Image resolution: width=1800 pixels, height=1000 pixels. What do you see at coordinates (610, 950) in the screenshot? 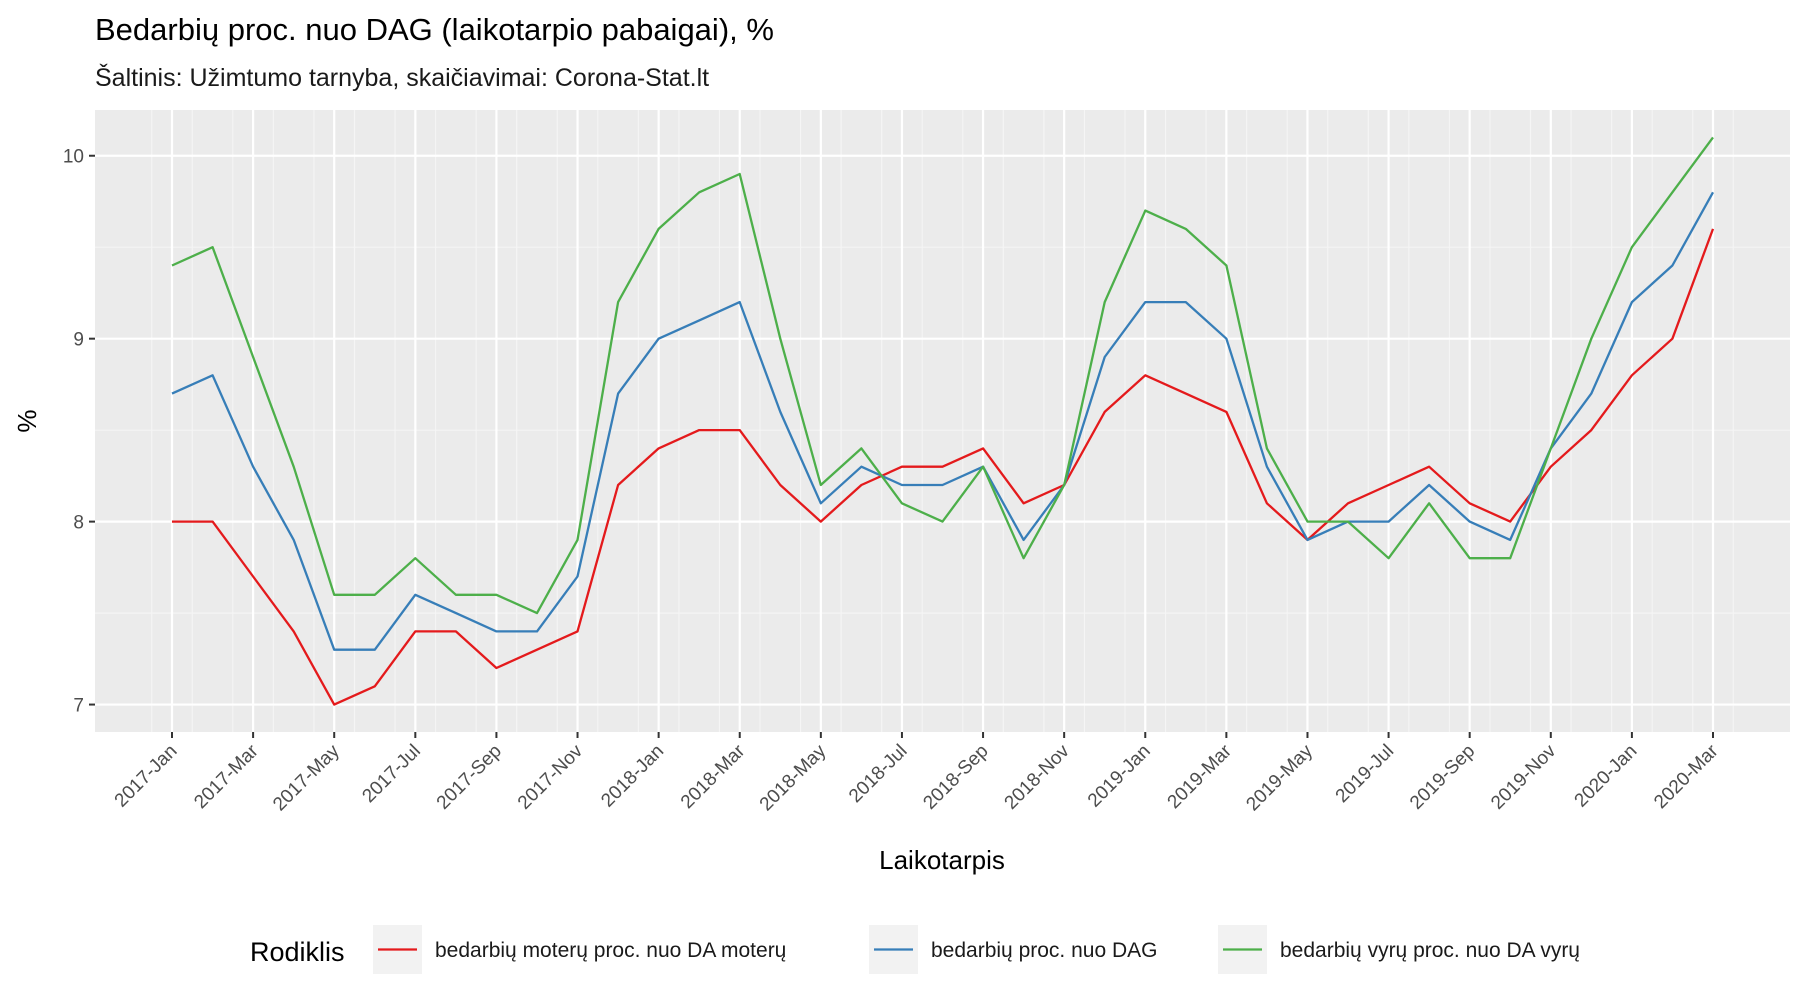
I see `legend-label-1: bedarbių moterų proc. nuo DA moterų` at bounding box center [610, 950].